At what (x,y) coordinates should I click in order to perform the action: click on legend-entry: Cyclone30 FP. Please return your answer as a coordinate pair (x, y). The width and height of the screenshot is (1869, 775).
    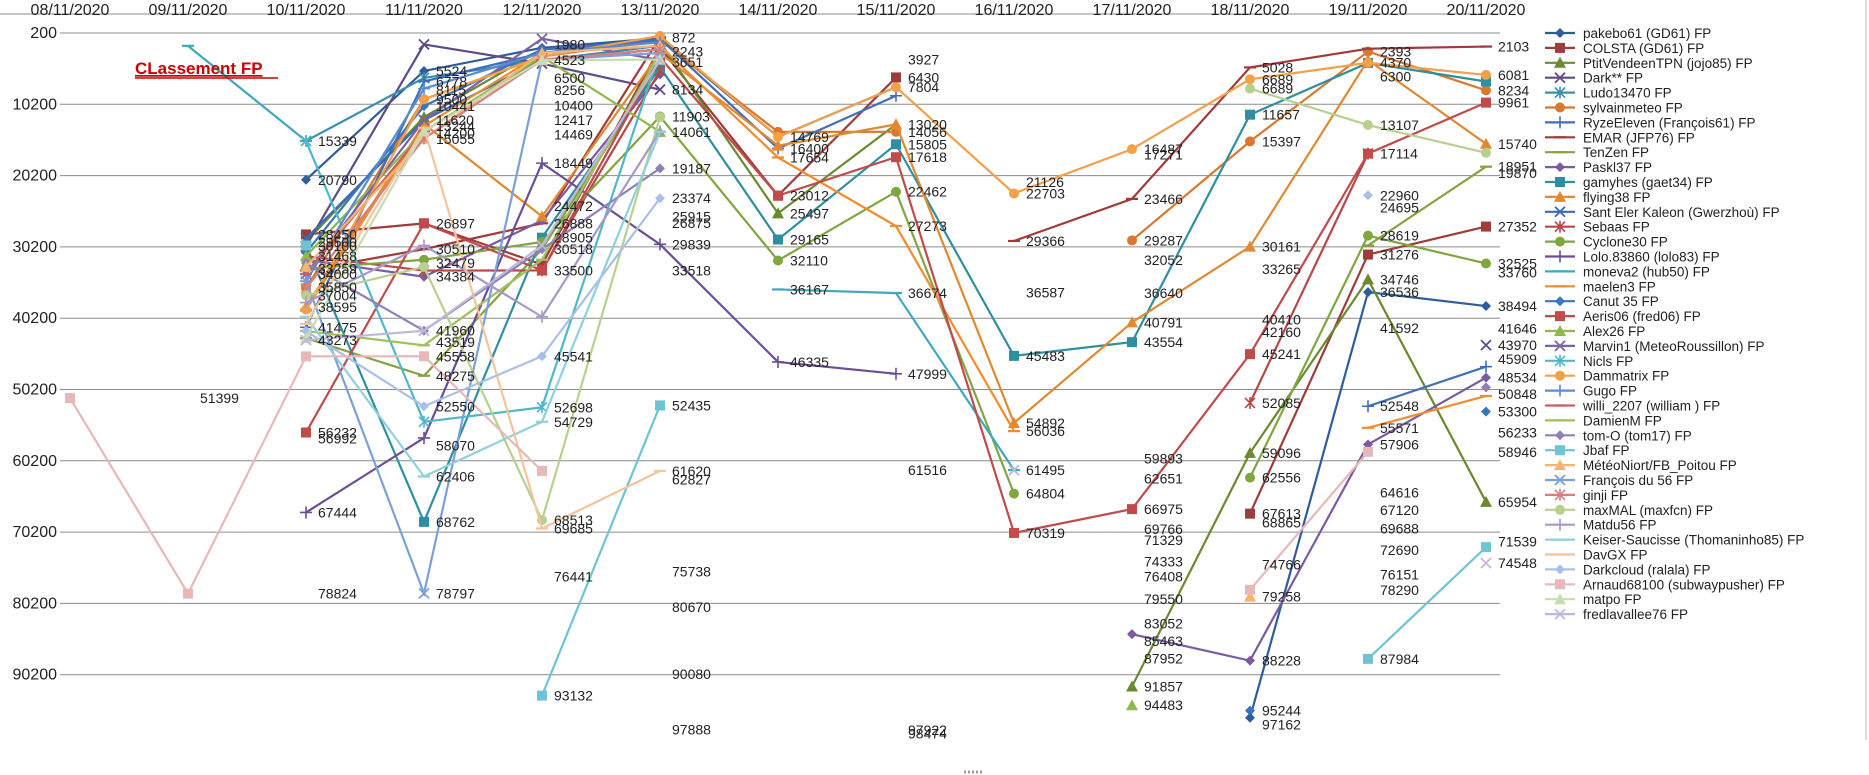
    Looking at the image, I should click on (1606, 242).